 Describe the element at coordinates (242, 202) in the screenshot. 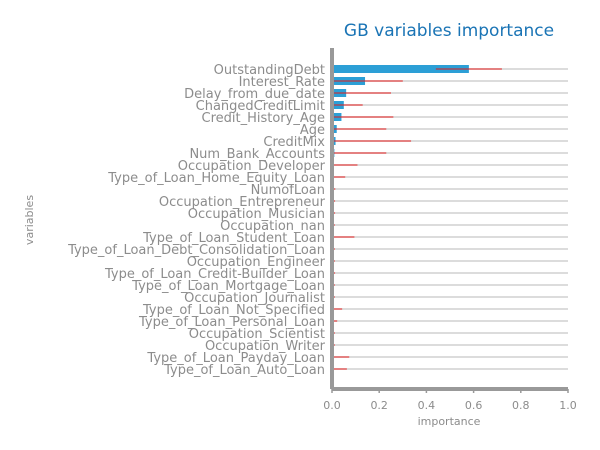

I see `y-tick-label: Occupation_Entrepreneur` at that location.